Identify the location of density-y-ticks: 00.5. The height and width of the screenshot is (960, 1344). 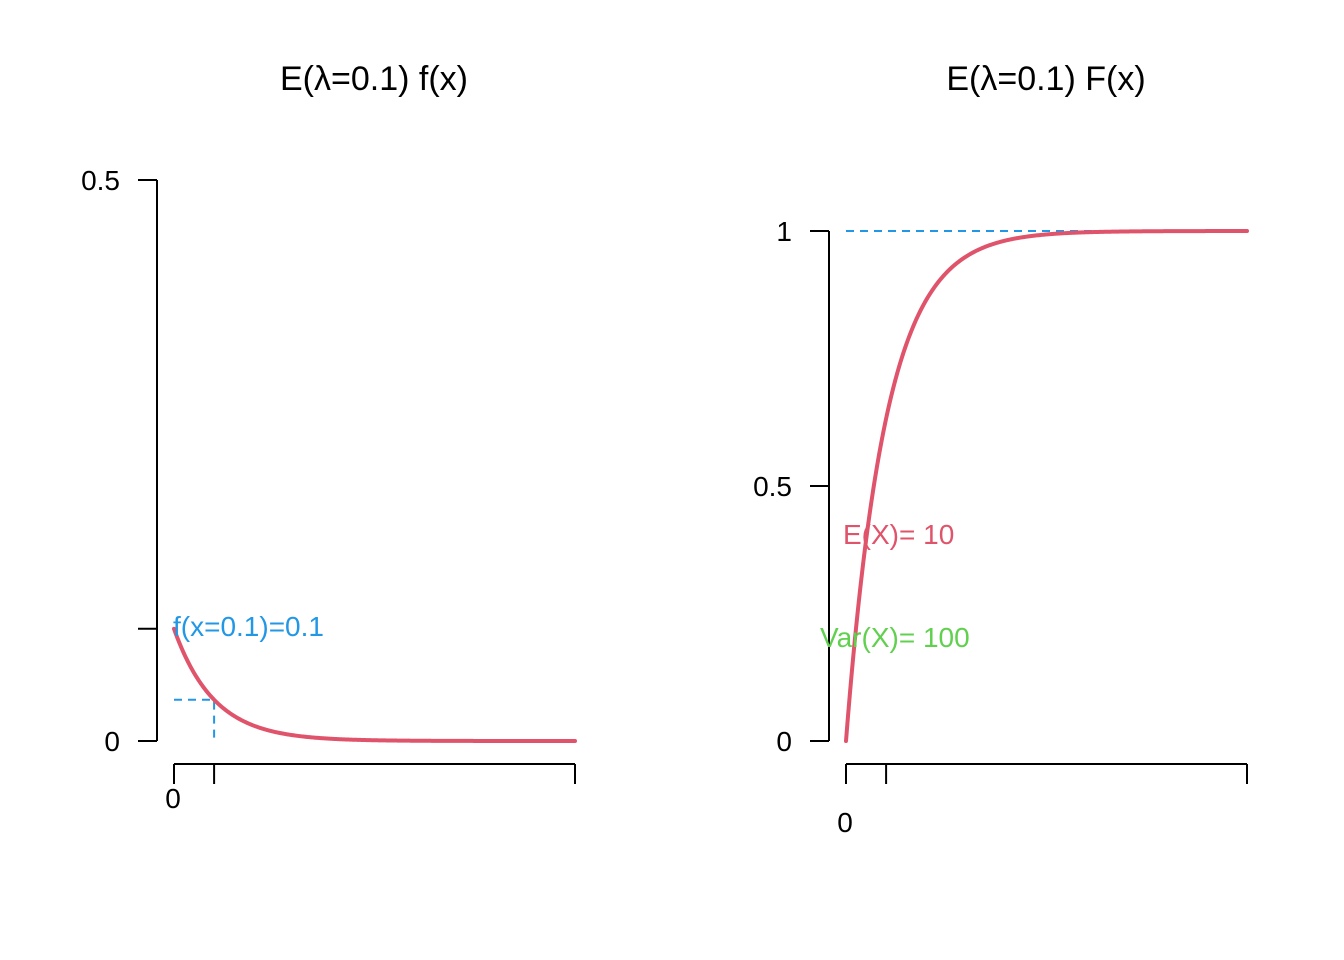
(119, 461).